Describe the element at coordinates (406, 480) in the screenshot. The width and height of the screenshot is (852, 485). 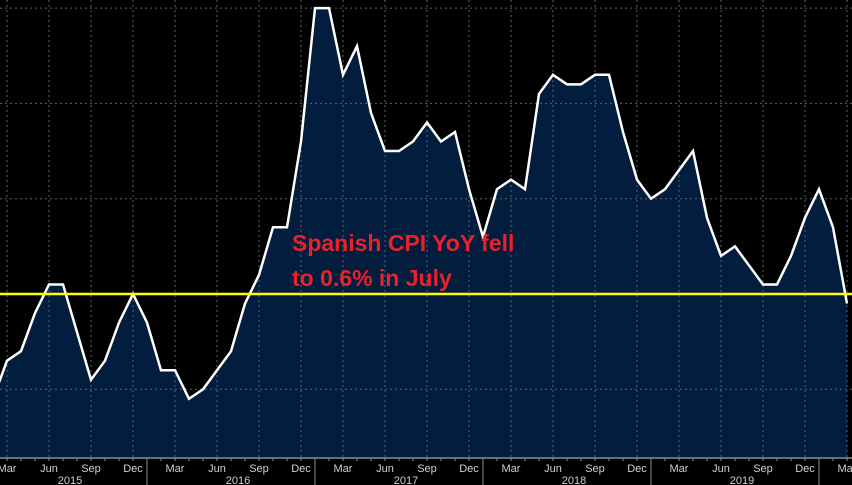
I see `year-label: 2017` at that location.